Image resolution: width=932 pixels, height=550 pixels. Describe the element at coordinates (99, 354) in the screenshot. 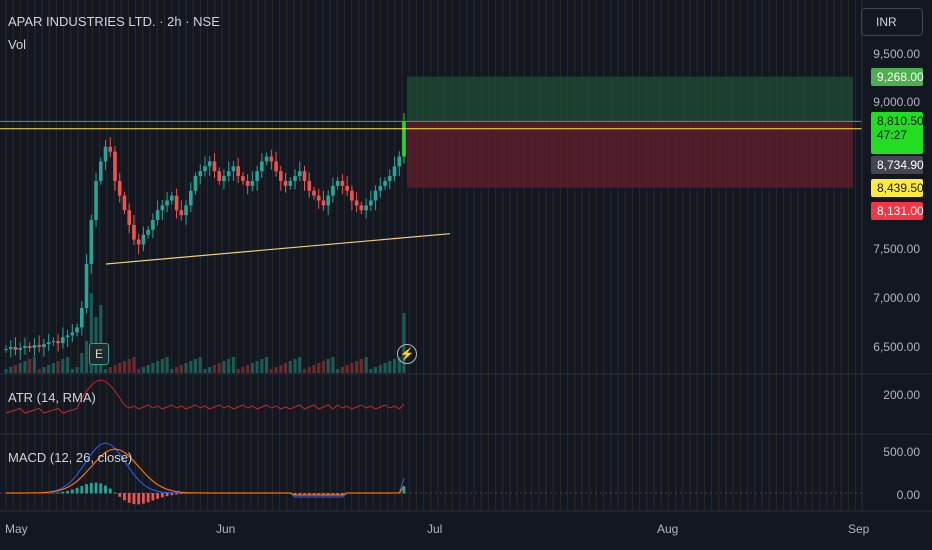

I see `earnings-icon: E` at that location.